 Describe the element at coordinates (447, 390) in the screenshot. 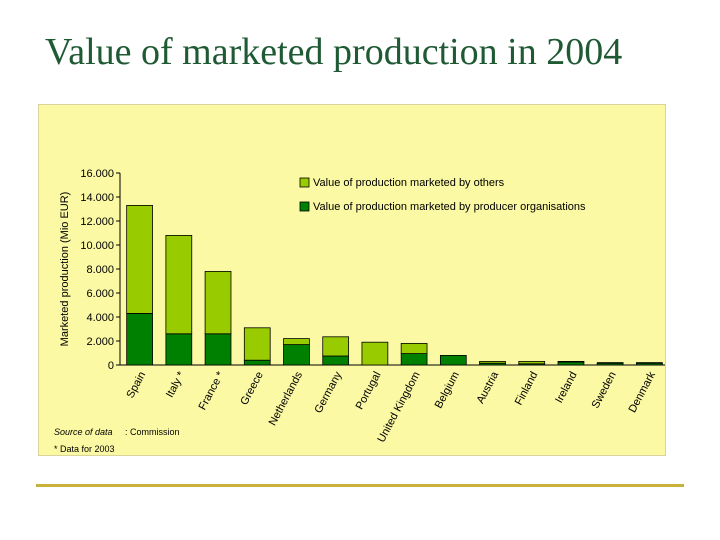

I see `x-category-label: Belgium` at that location.